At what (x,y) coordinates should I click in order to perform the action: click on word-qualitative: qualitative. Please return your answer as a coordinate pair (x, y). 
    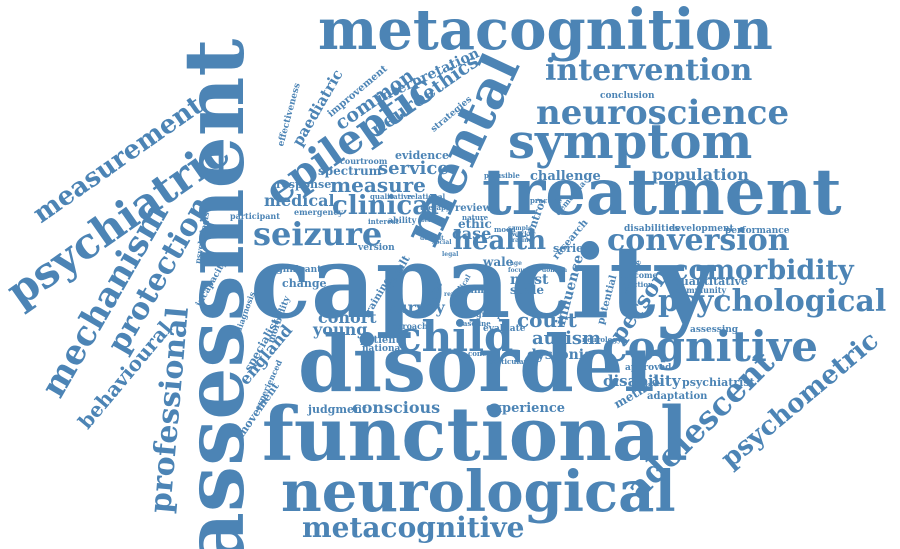
    Looking at the image, I should click on (391, 196).